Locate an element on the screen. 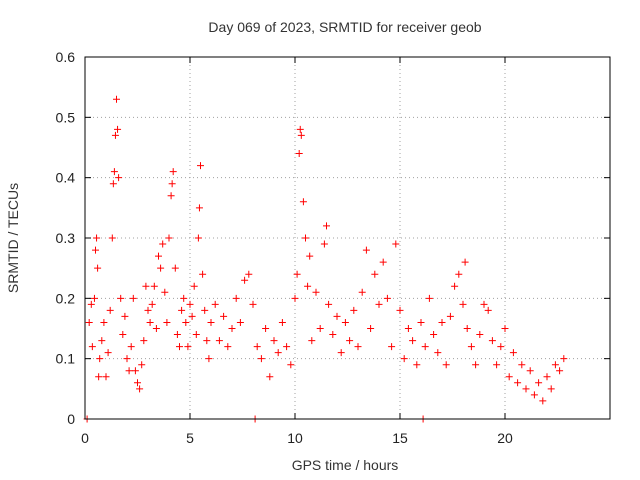 The height and width of the screenshot is (480, 640). x-tick-label: 15 is located at coordinates (400, 438).